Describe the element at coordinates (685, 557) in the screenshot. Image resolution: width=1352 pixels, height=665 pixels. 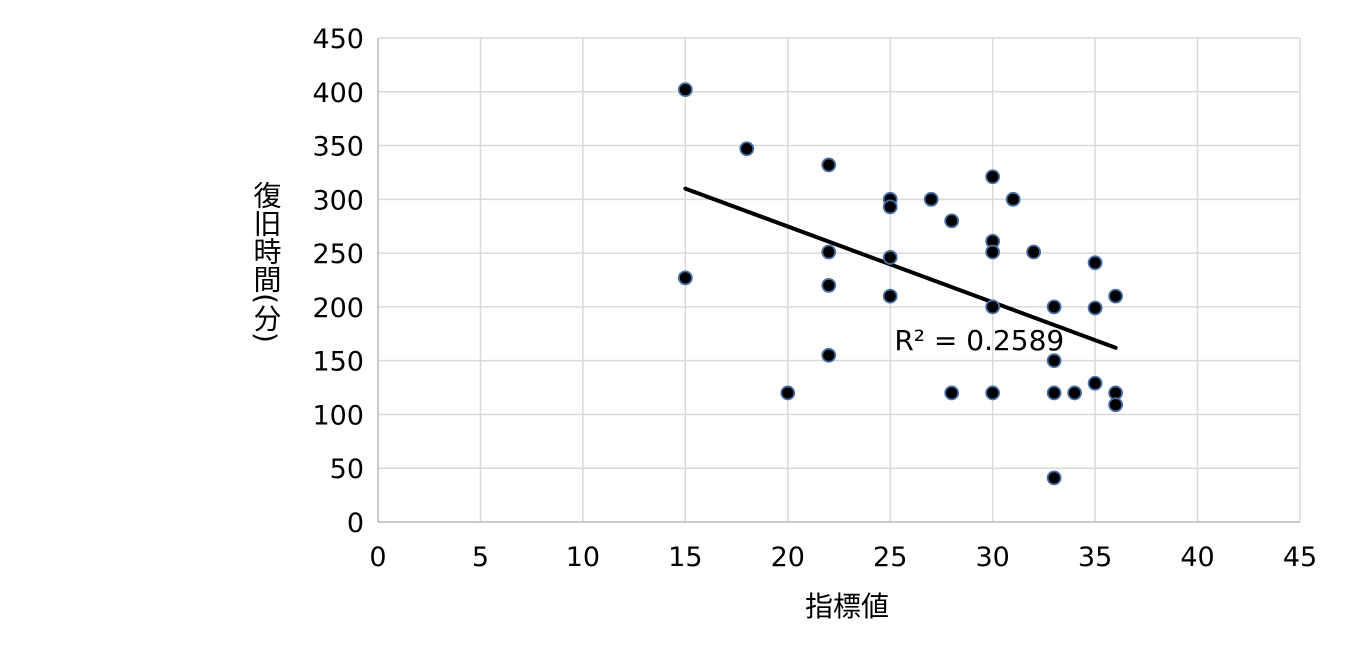
I see `x-tick-label: 15` at that location.